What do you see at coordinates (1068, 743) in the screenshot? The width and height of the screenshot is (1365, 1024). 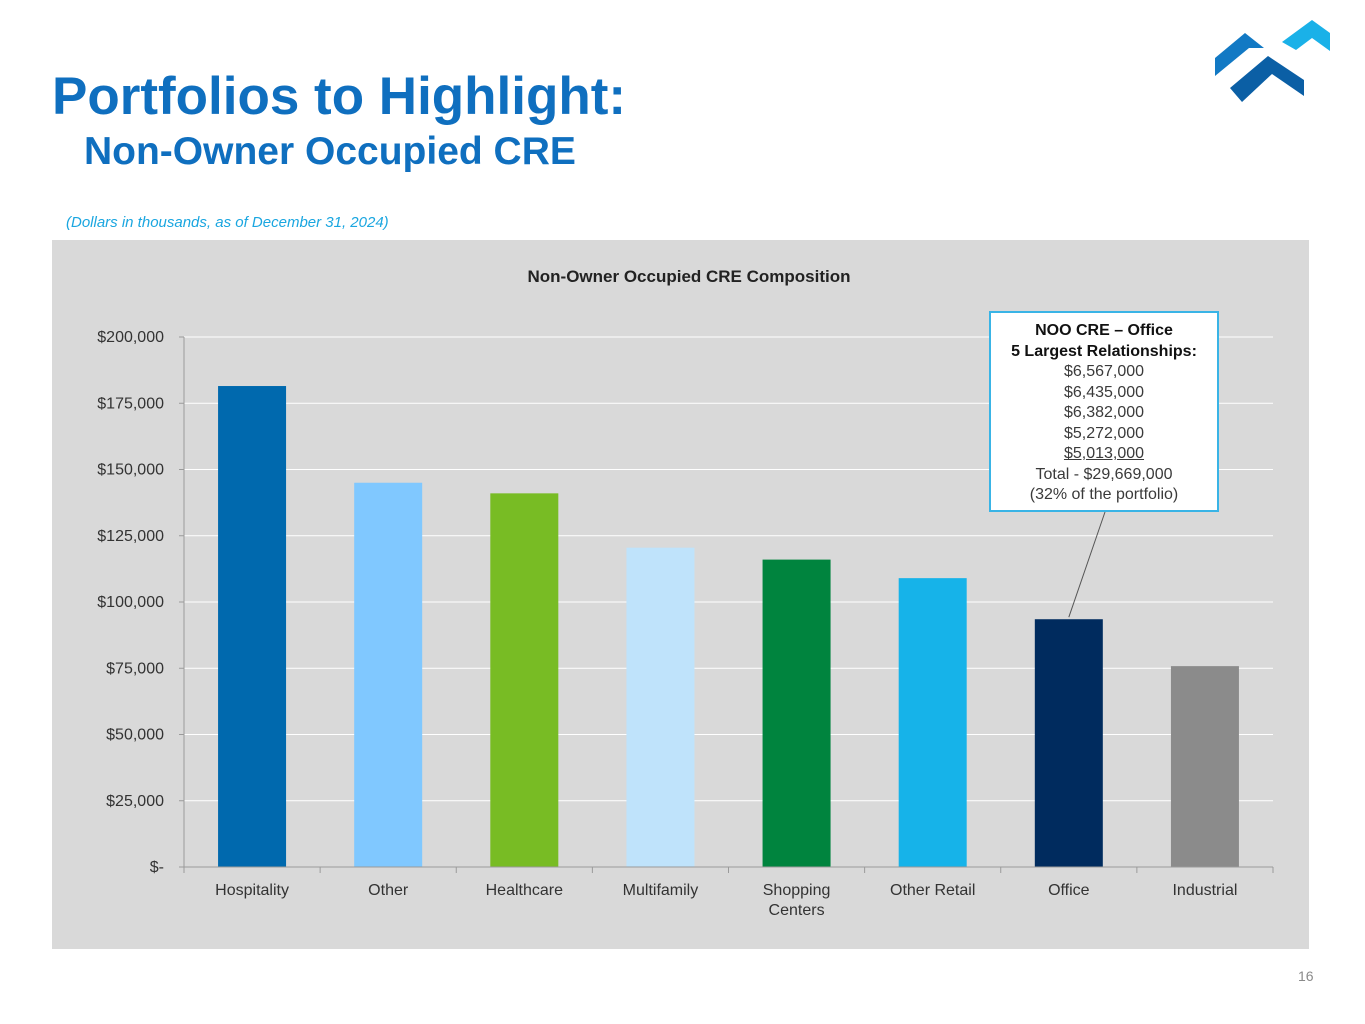 I see `bar-office` at bounding box center [1068, 743].